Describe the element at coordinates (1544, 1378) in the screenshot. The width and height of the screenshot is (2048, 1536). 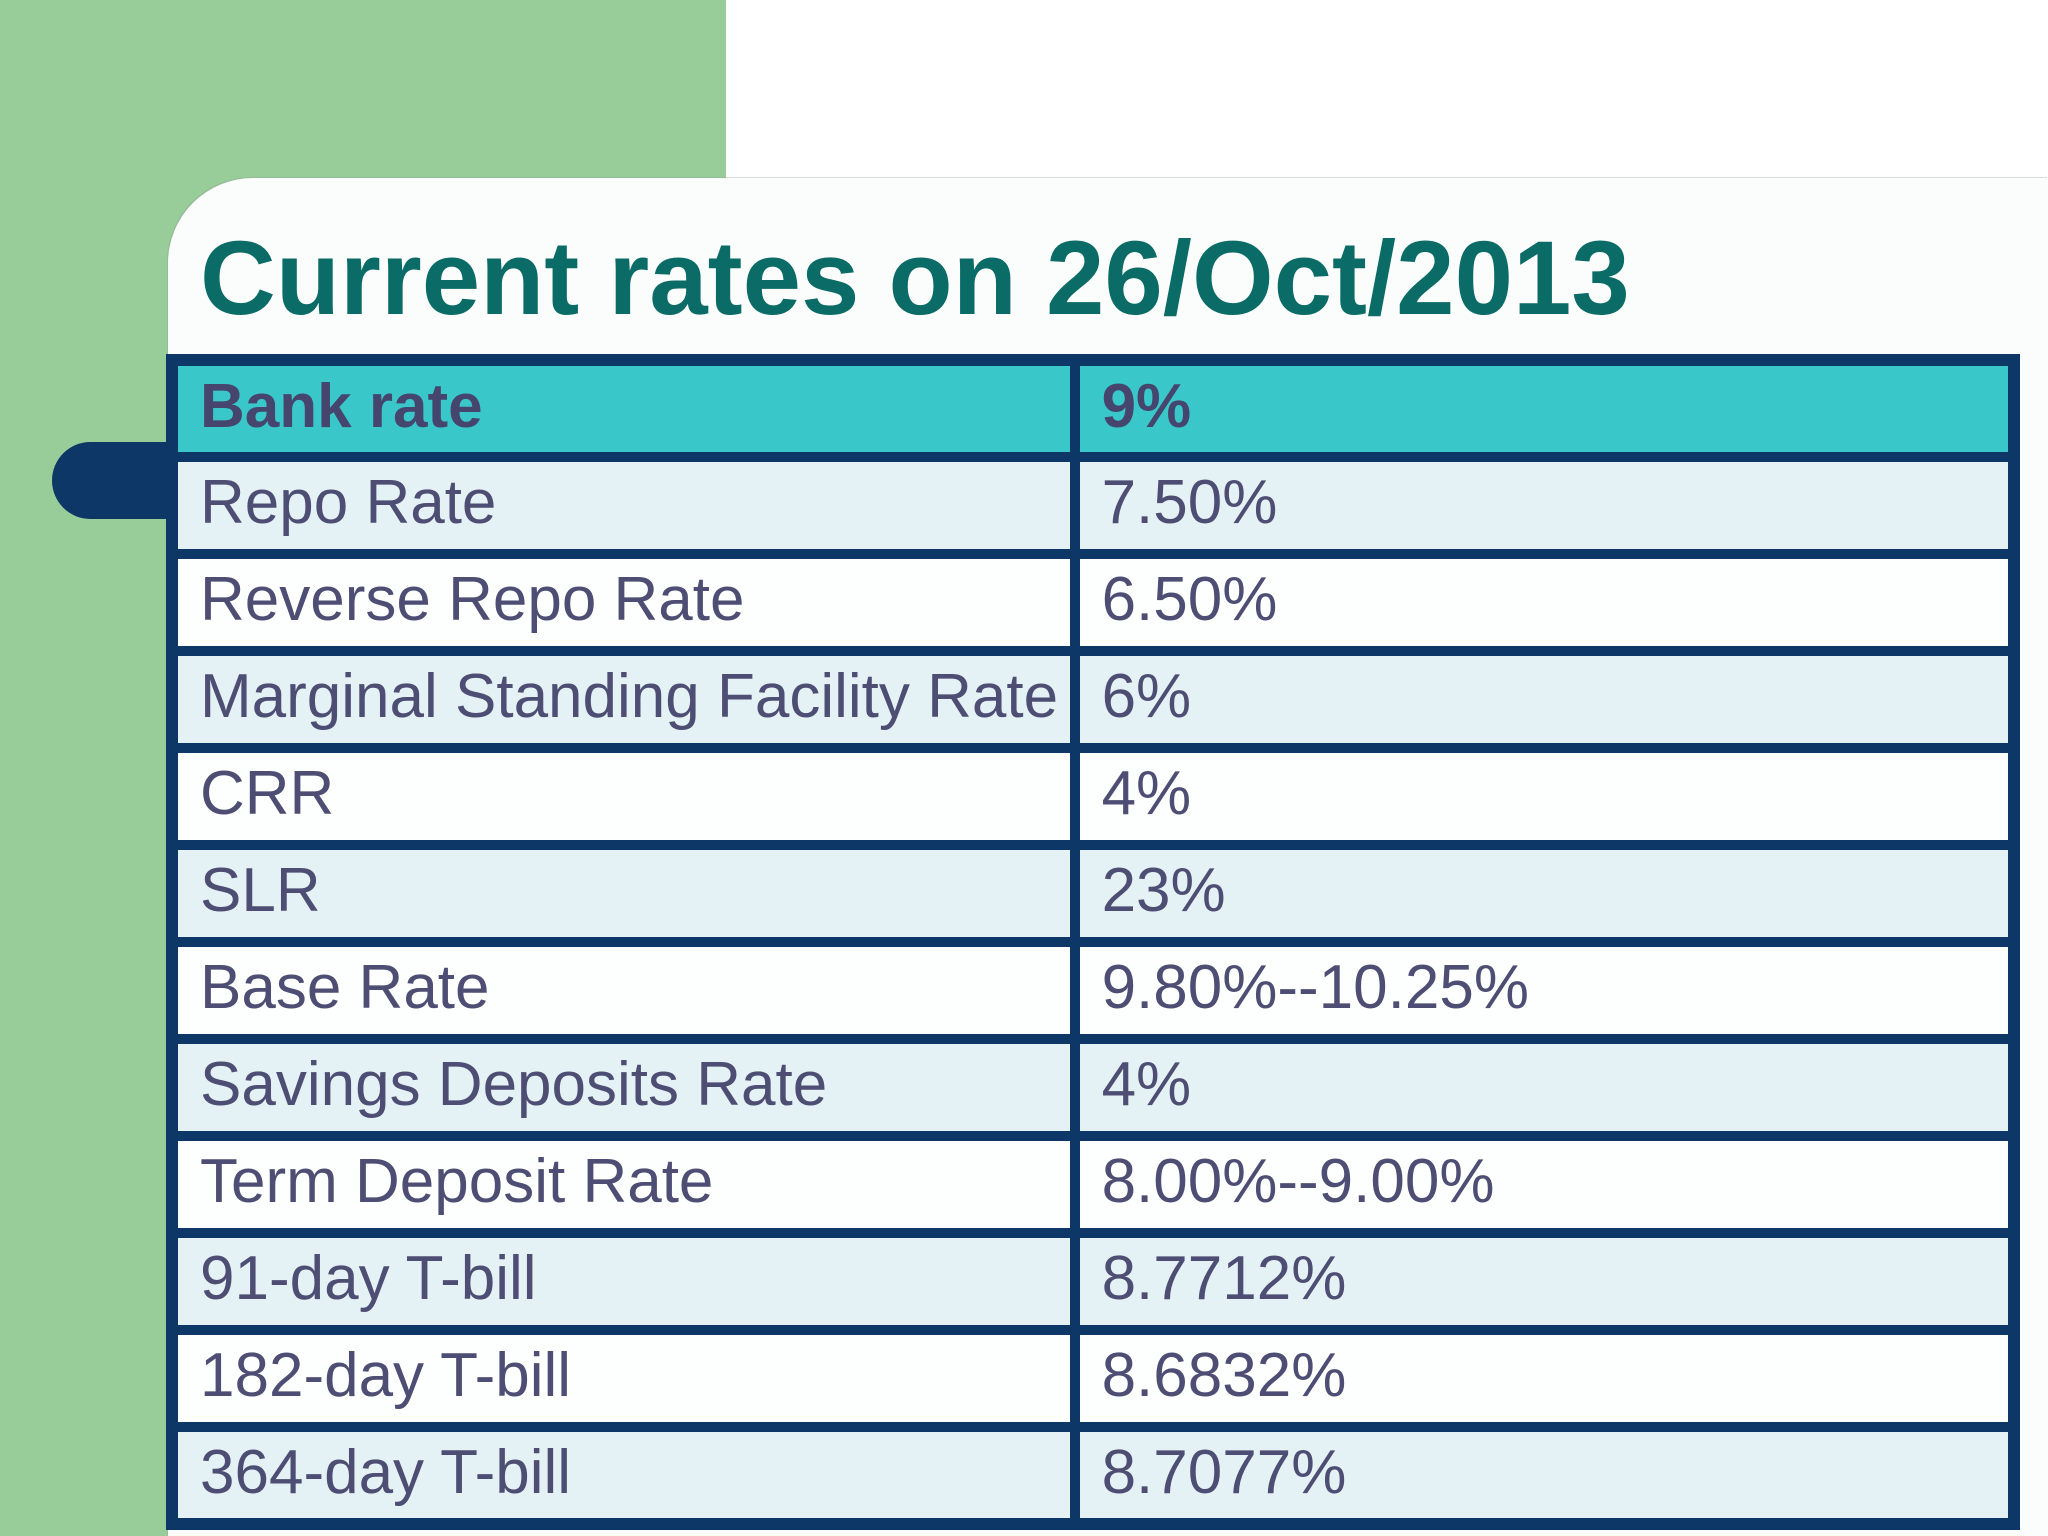
I see `rate-value-cell: 8.6832%` at that location.